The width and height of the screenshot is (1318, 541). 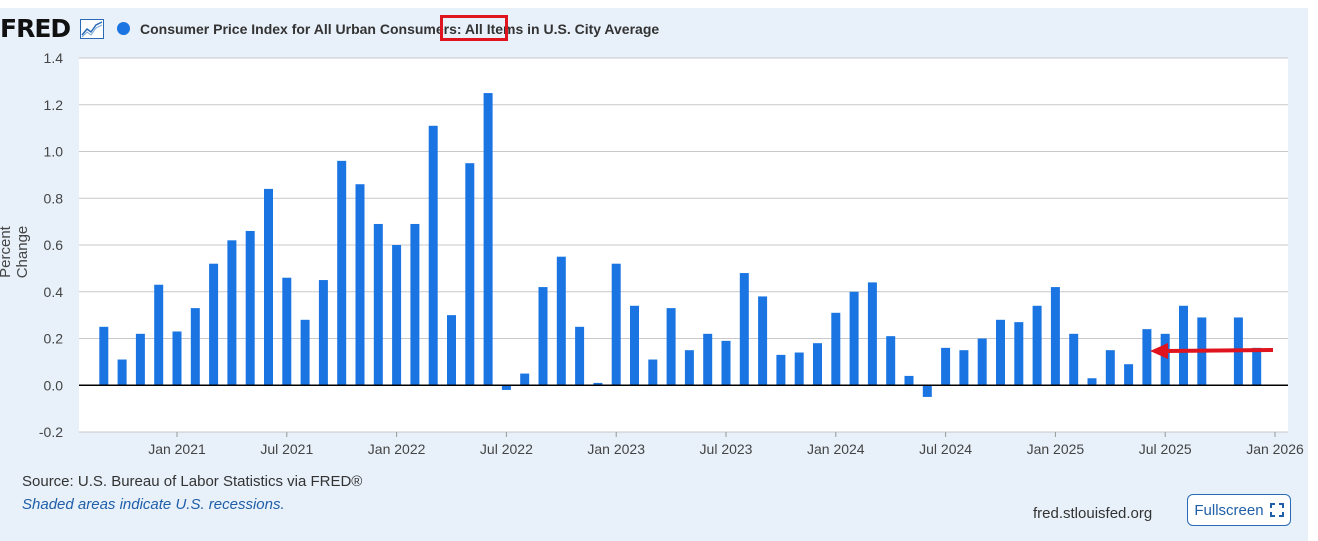 What do you see at coordinates (836, 449) in the screenshot?
I see `x-tick-label: Jan 2024` at bounding box center [836, 449].